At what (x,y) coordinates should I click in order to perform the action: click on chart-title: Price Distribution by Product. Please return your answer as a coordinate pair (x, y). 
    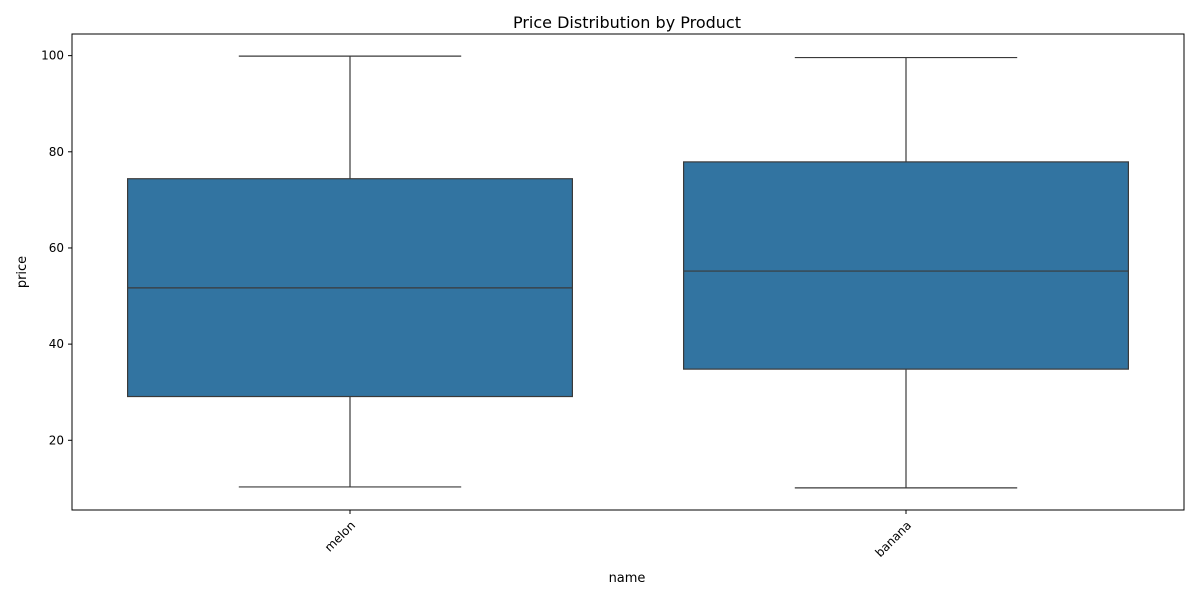
    Looking at the image, I should click on (627, 22).